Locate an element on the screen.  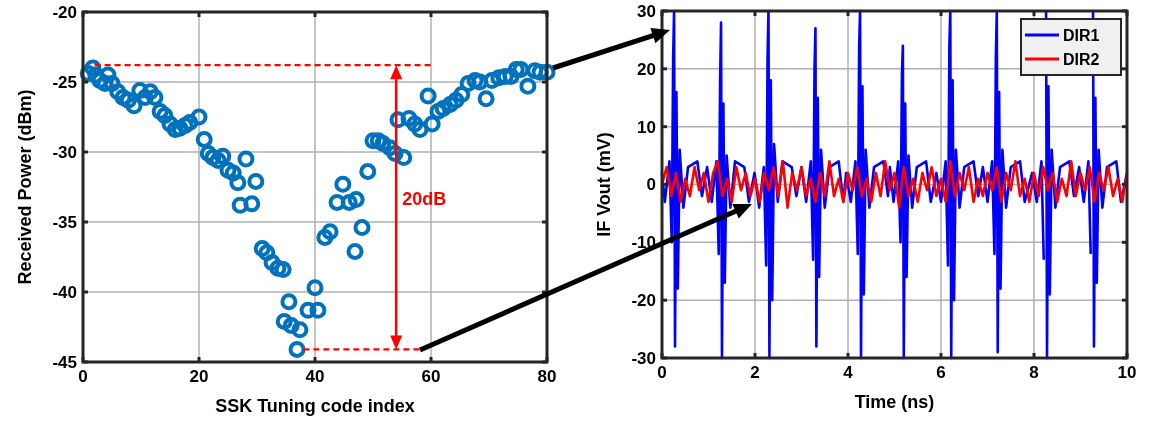
x-tick-label: 20 is located at coordinates (199, 376).